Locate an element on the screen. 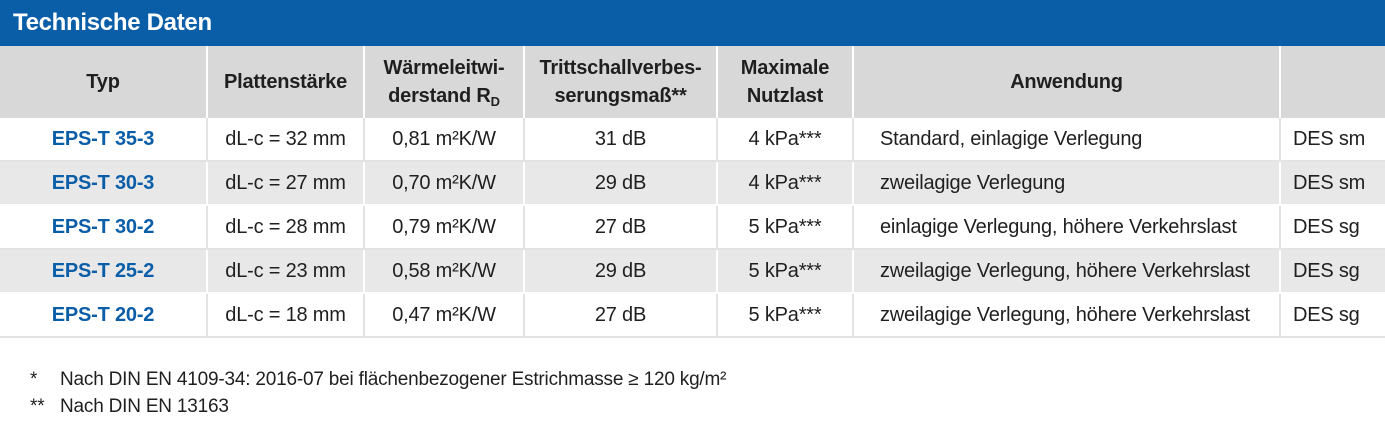 This screenshot has width=1385, height=433. cell-typ: EPS-T 20-2 is located at coordinates (103, 315).